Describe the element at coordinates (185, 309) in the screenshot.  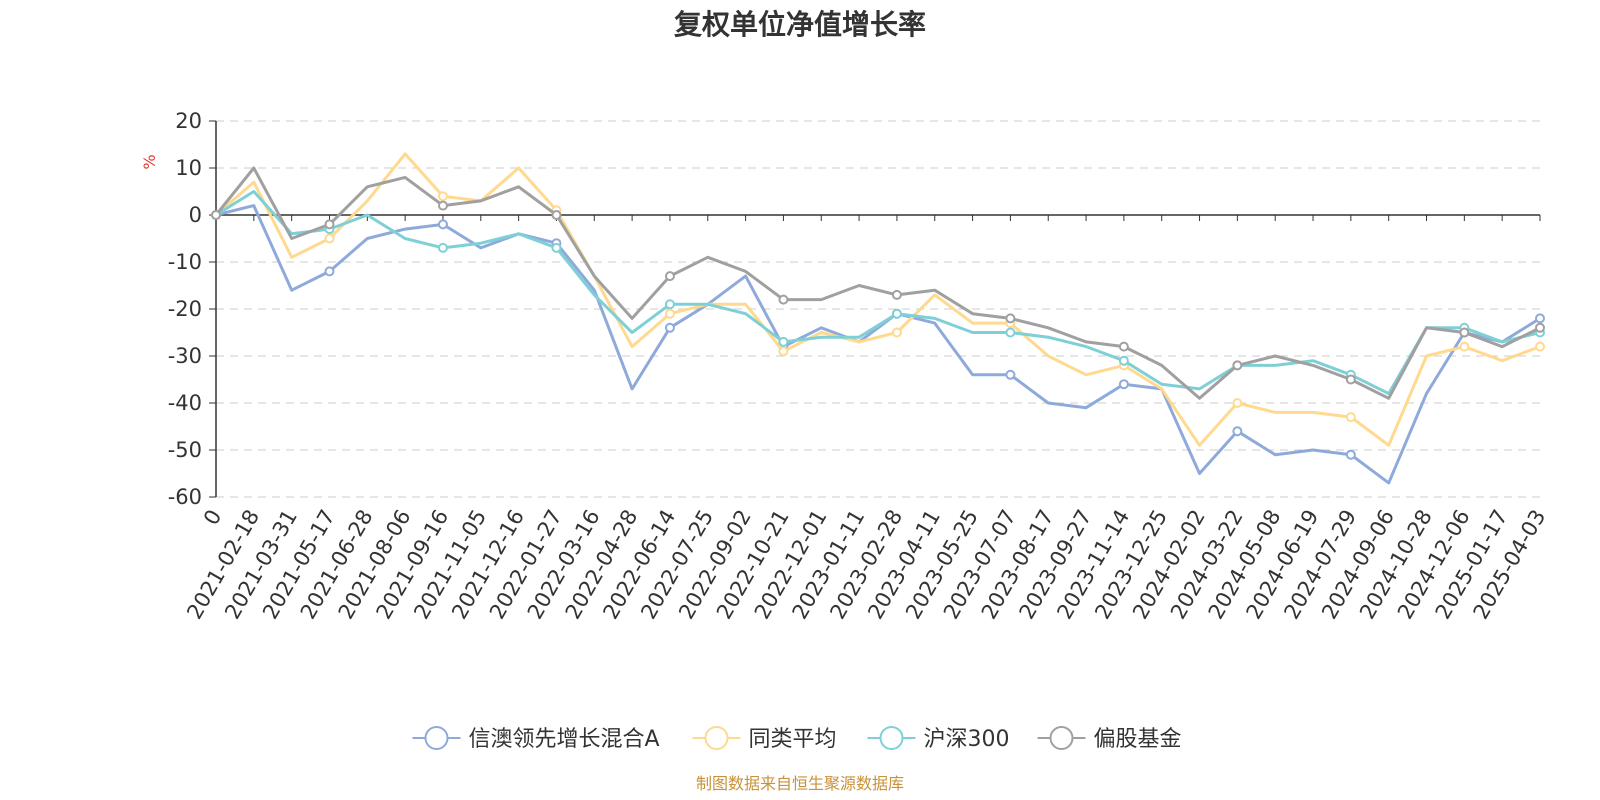
I see `y-tick-label: -20` at that location.